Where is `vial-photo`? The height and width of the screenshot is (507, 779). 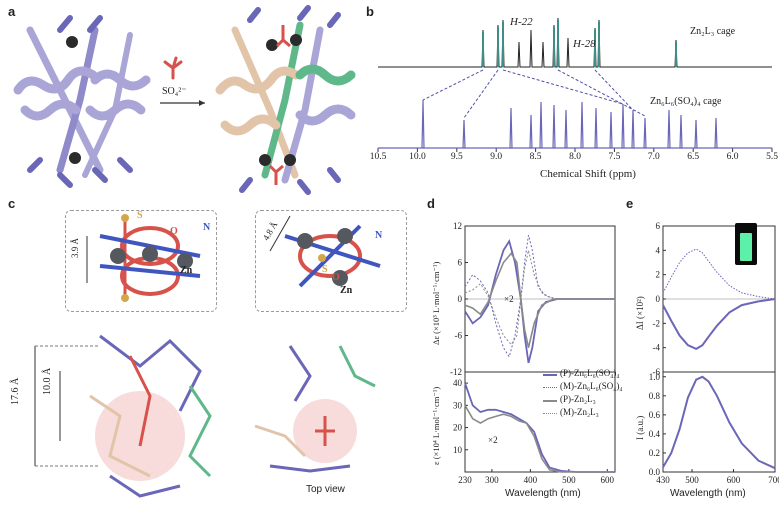
vial-photo is located at coordinates (746, 244).